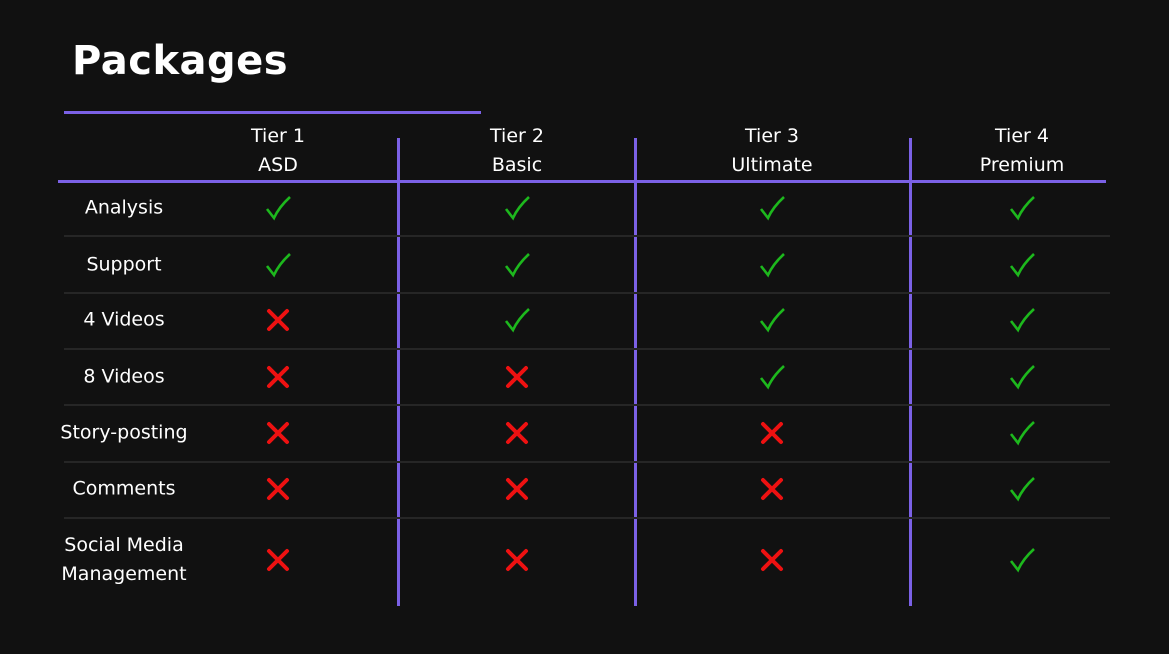 This screenshot has height=654, width=1169. What do you see at coordinates (124, 319) in the screenshot?
I see `feature-label: 4 Videos` at bounding box center [124, 319].